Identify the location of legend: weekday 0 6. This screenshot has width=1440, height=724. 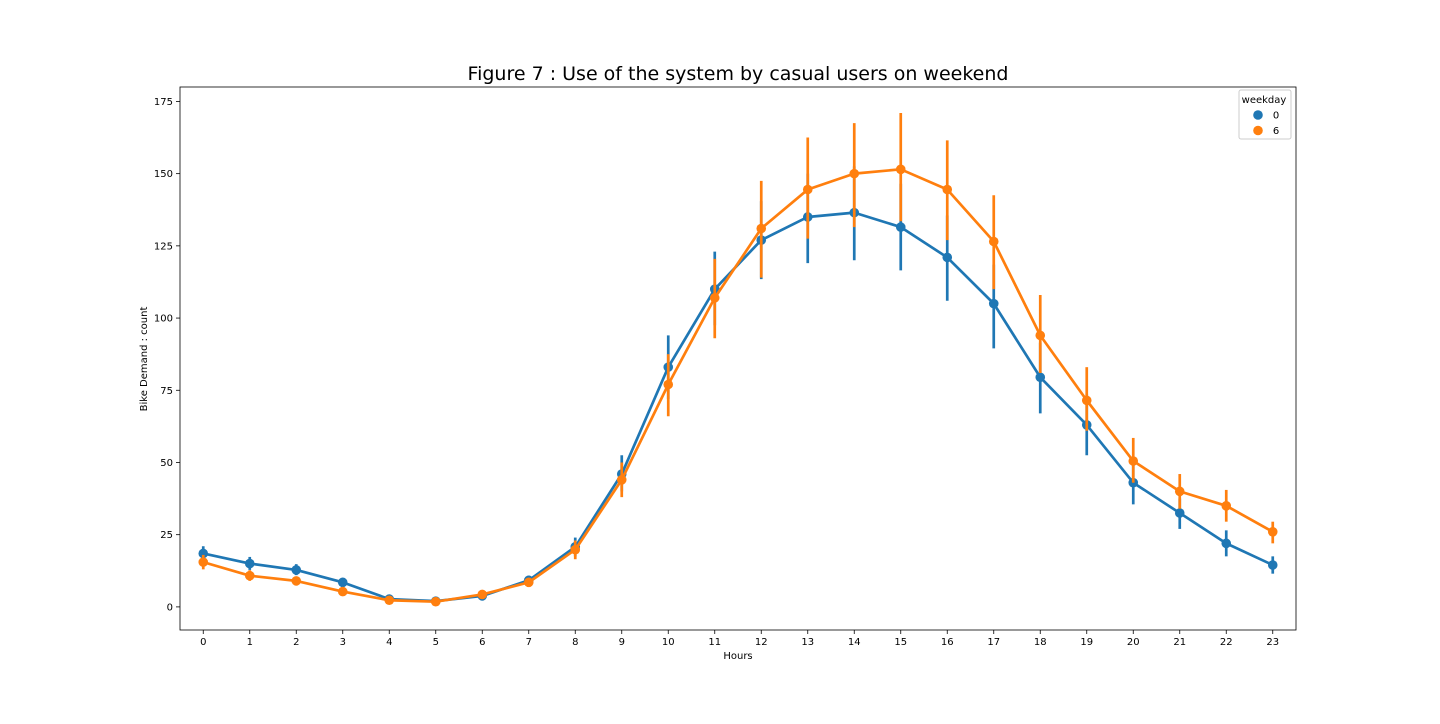
(1265, 114).